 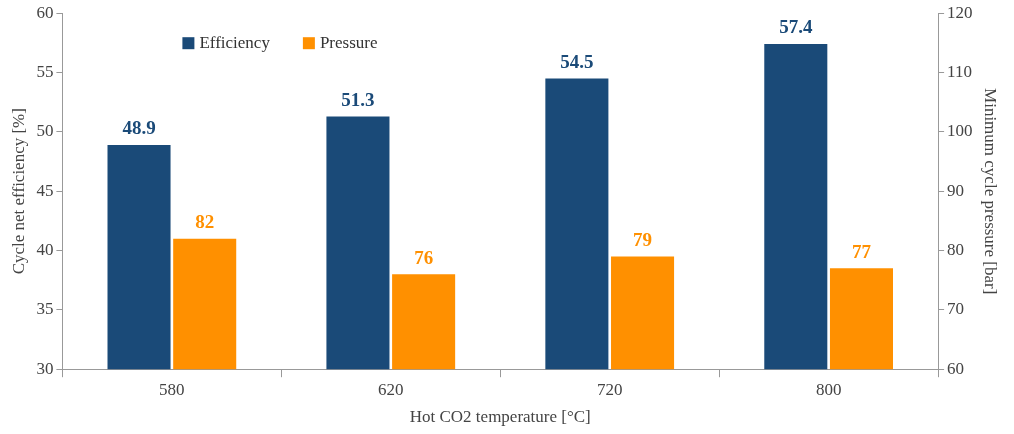 What do you see at coordinates (500, 417) in the screenshot?
I see `x-axis-title: Hot CO2 temperature [°C]` at bounding box center [500, 417].